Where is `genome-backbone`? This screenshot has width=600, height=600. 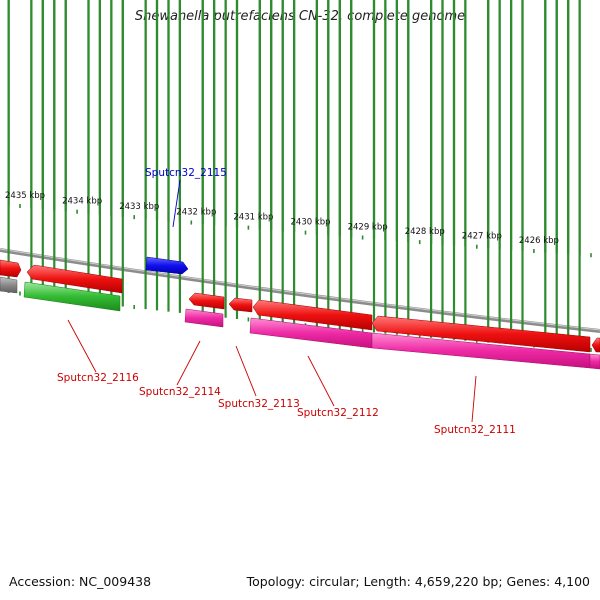
genome-backbone is located at coordinates (300, 290).